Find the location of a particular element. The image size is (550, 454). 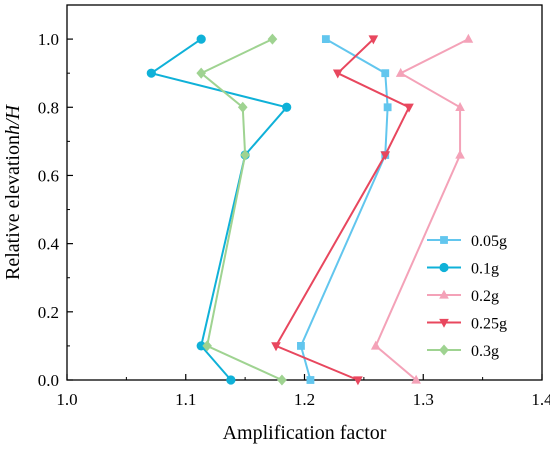

legend-marker-0-05g is located at coordinates (444, 240).